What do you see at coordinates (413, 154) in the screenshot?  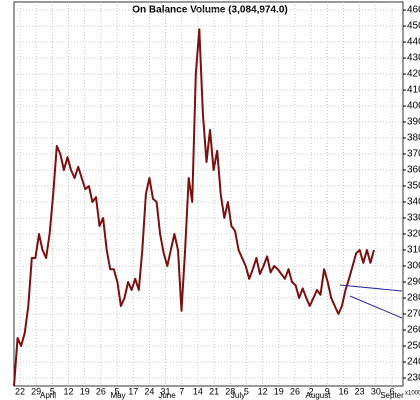 I see `y-tick-label: 370` at bounding box center [413, 154].